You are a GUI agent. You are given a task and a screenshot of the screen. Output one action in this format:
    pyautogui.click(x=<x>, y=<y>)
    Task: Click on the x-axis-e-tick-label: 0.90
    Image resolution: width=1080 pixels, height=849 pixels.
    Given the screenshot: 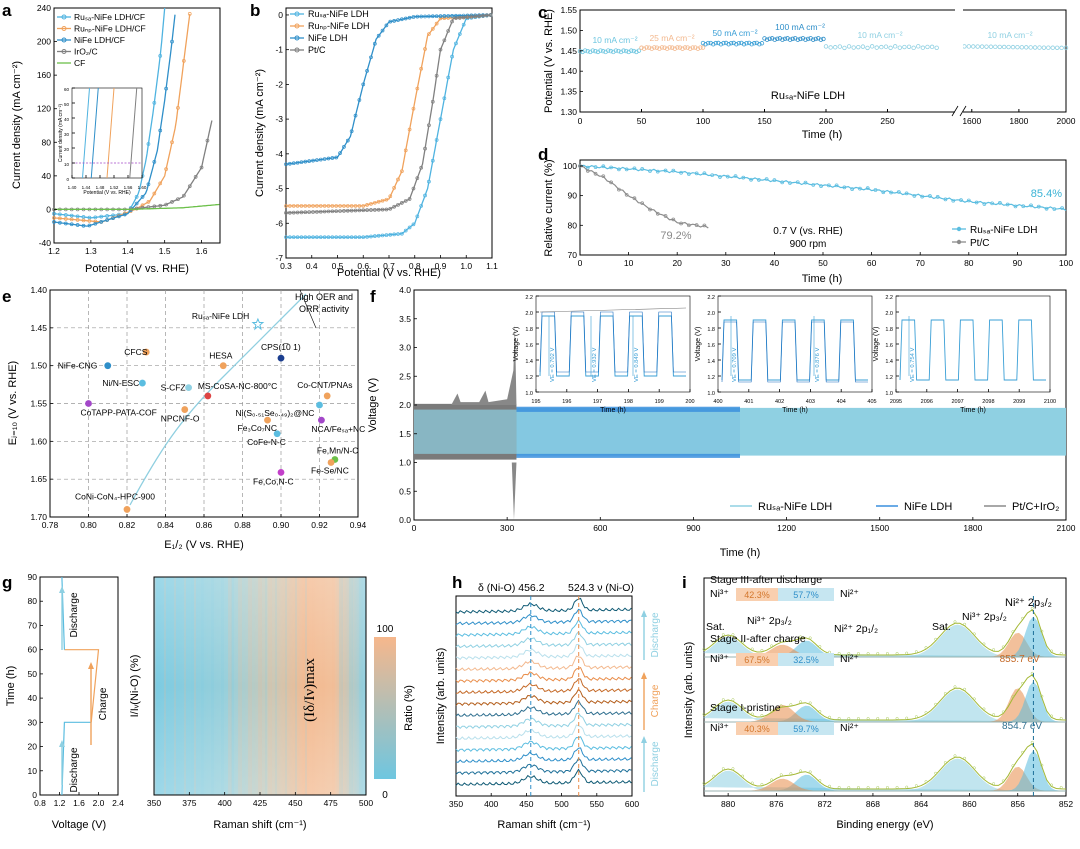 What is the action you would take?
    pyautogui.click(x=281, y=525)
    